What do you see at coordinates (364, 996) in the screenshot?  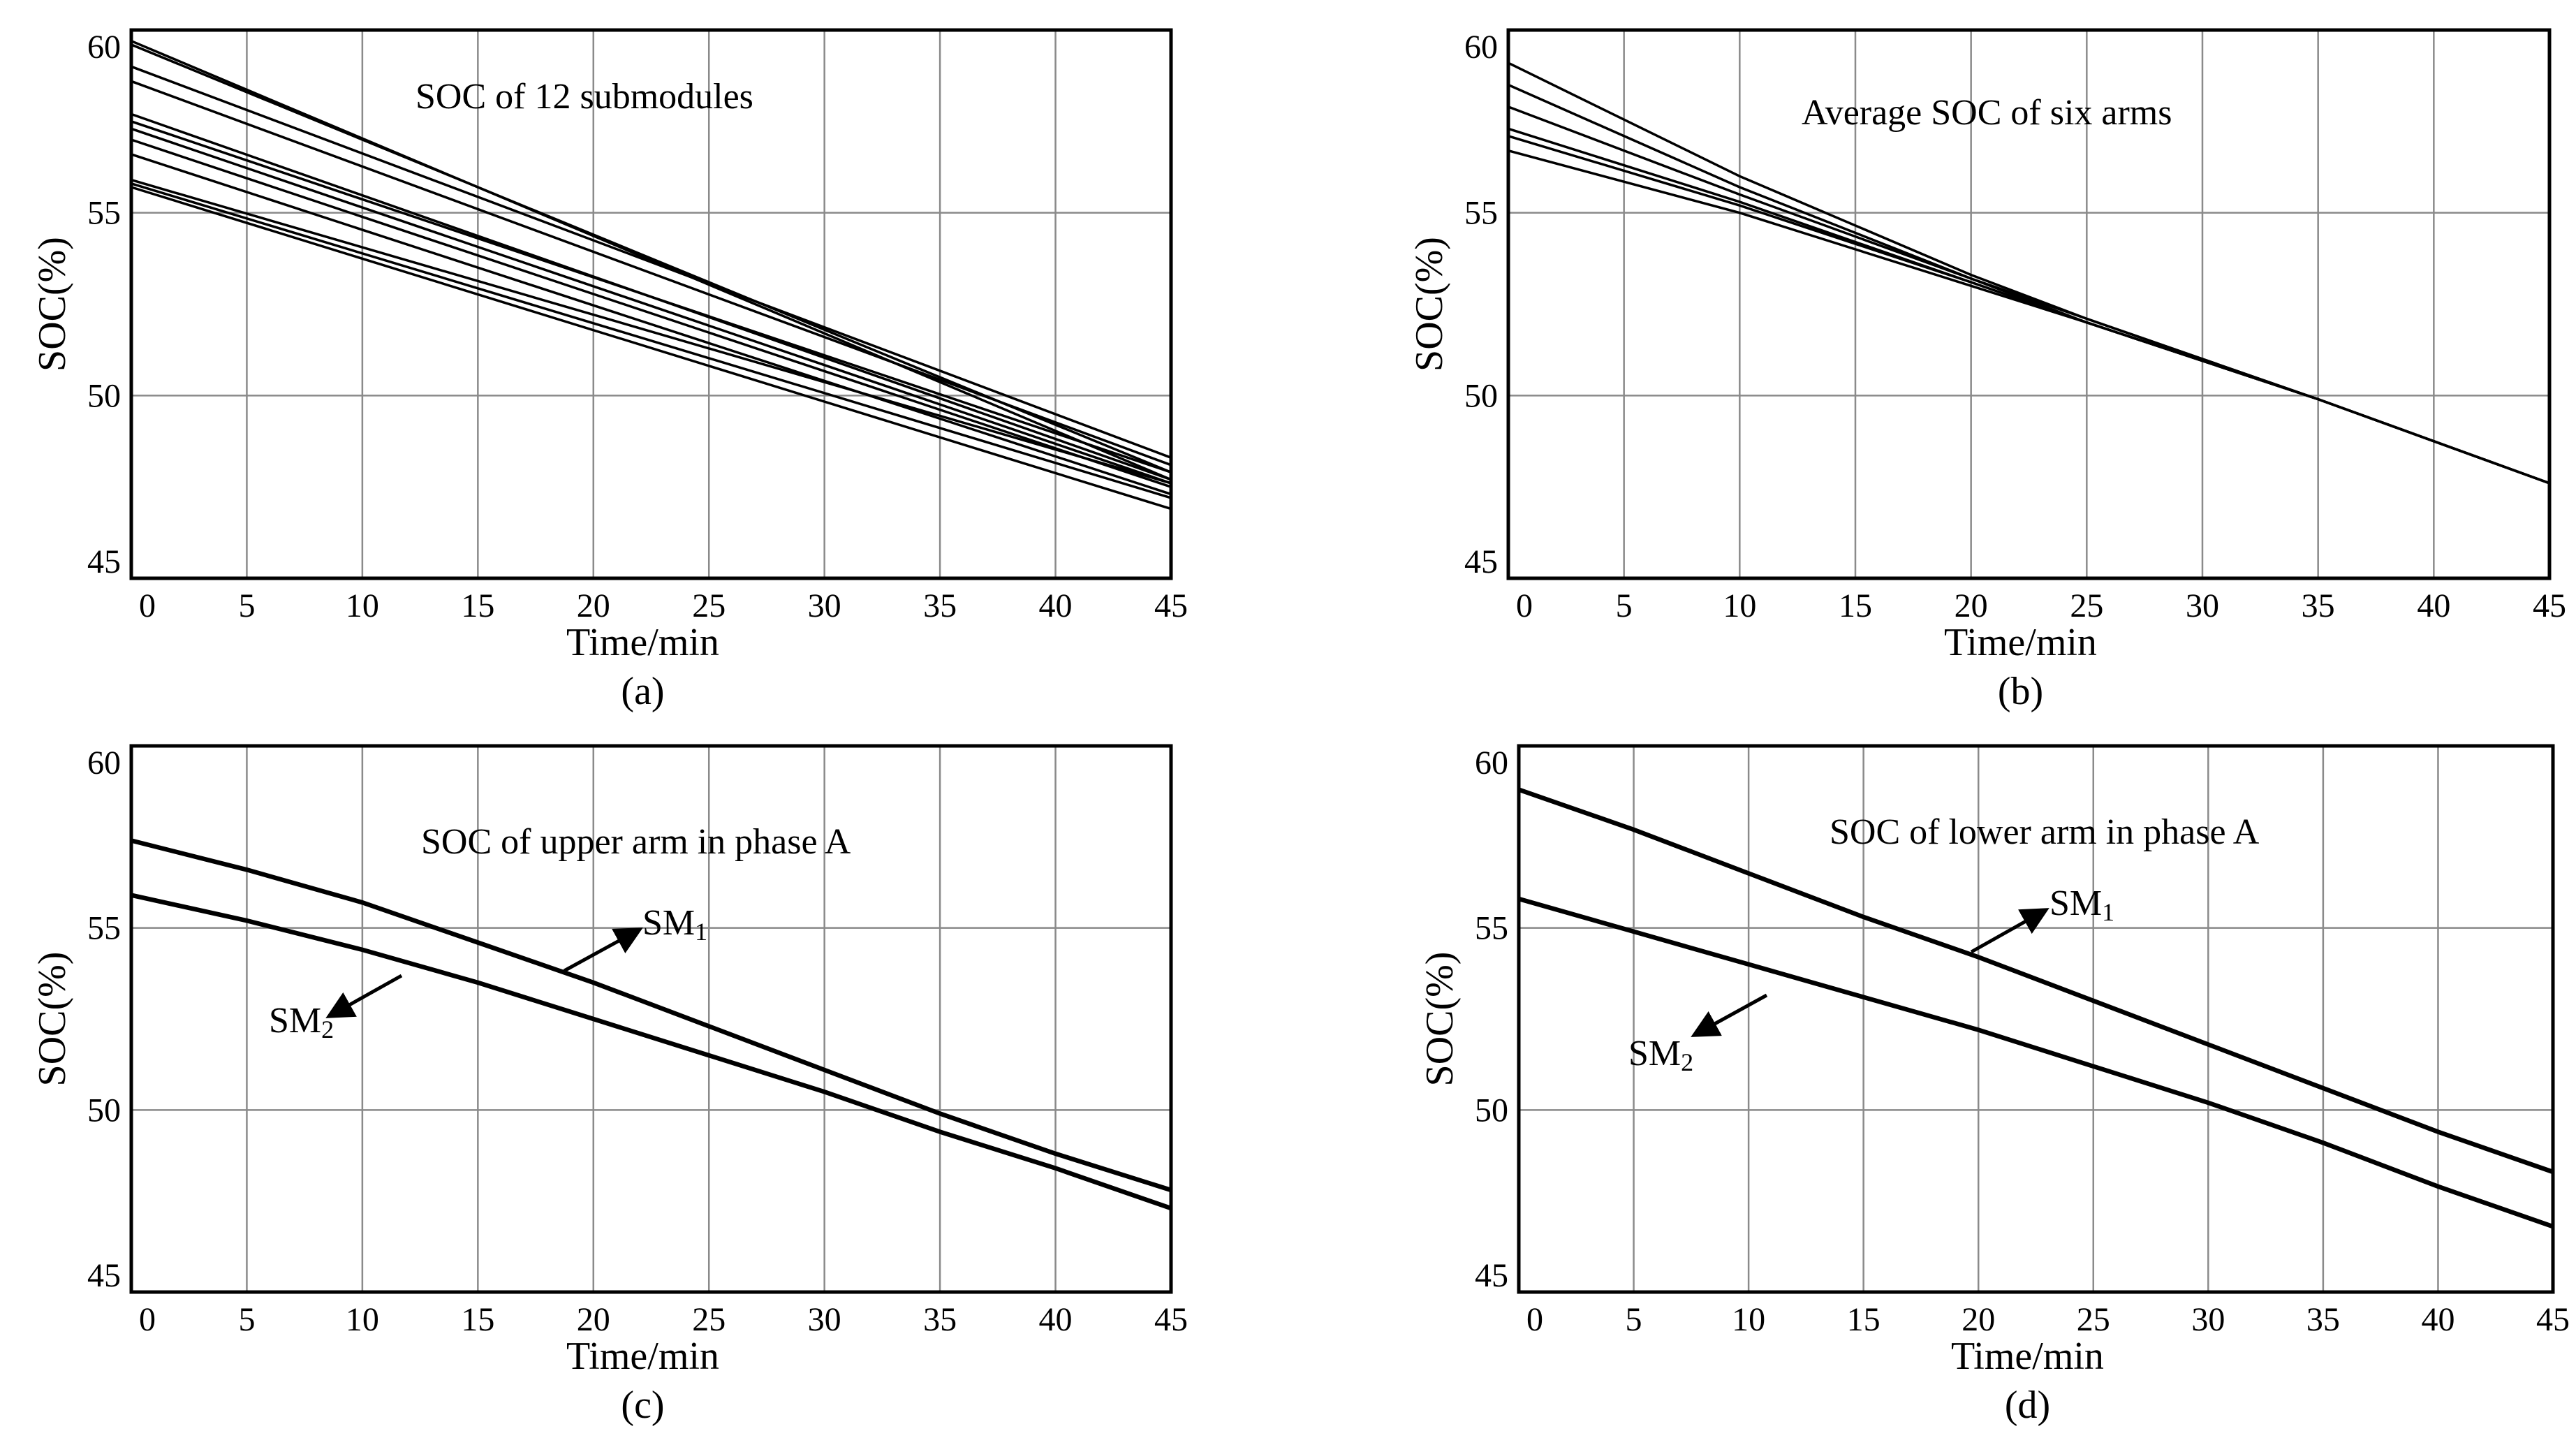 I see `annotation-arrow-SM2` at bounding box center [364, 996].